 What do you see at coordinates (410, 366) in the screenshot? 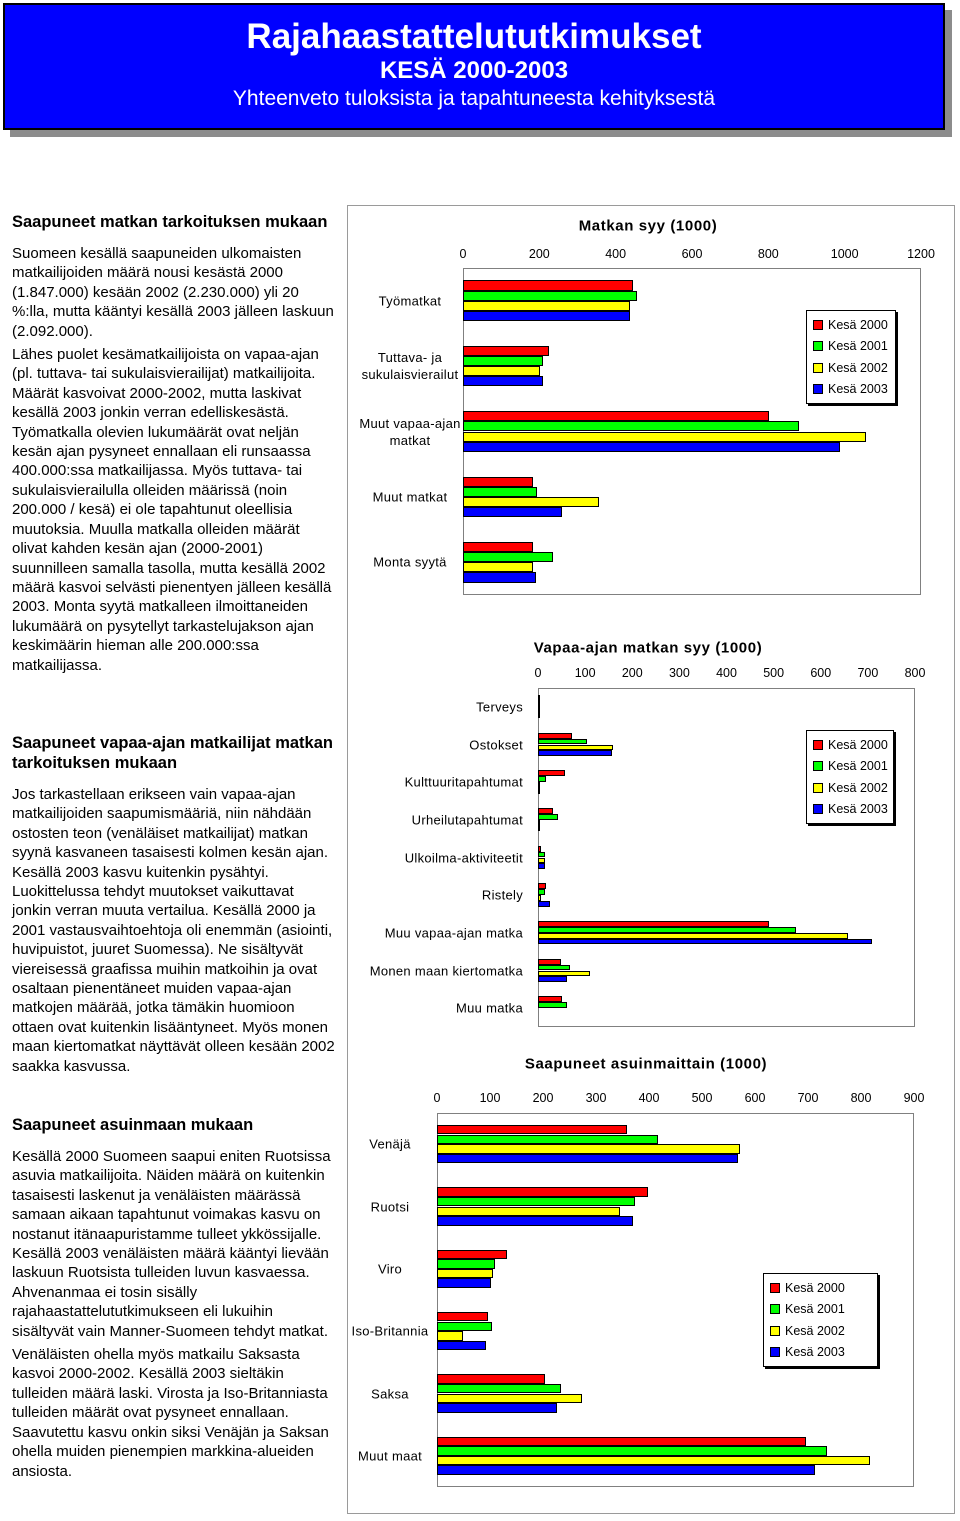
I see `category-label: Tuttava- ja sukulaisvierailut` at bounding box center [410, 366].